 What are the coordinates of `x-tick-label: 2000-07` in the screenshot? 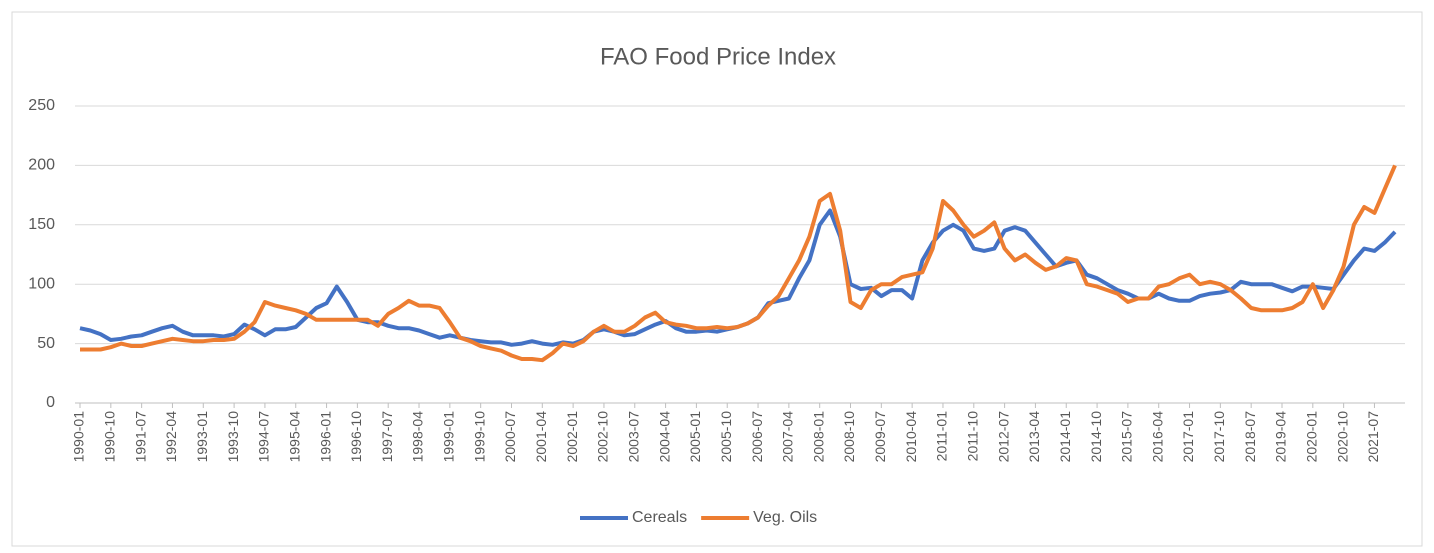 It's located at (510, 437).